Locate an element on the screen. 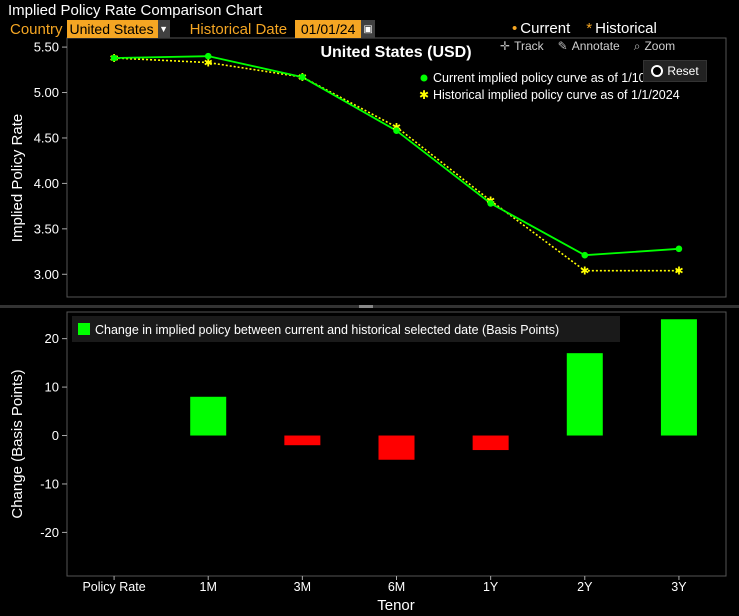 The height and width of the screenshot is (616, 739). top-legend: • Current * Historical is located at coordinates (584, 28).